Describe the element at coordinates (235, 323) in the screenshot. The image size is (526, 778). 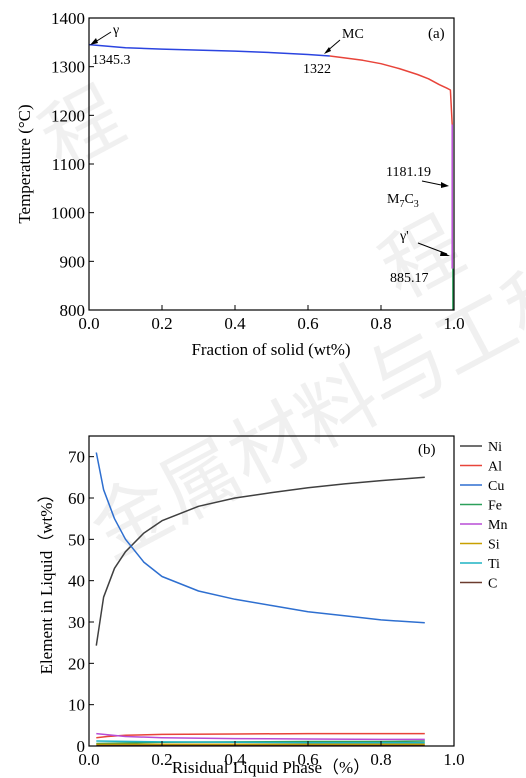
I see `chart-a-xtick-label: 0.4` at that location.